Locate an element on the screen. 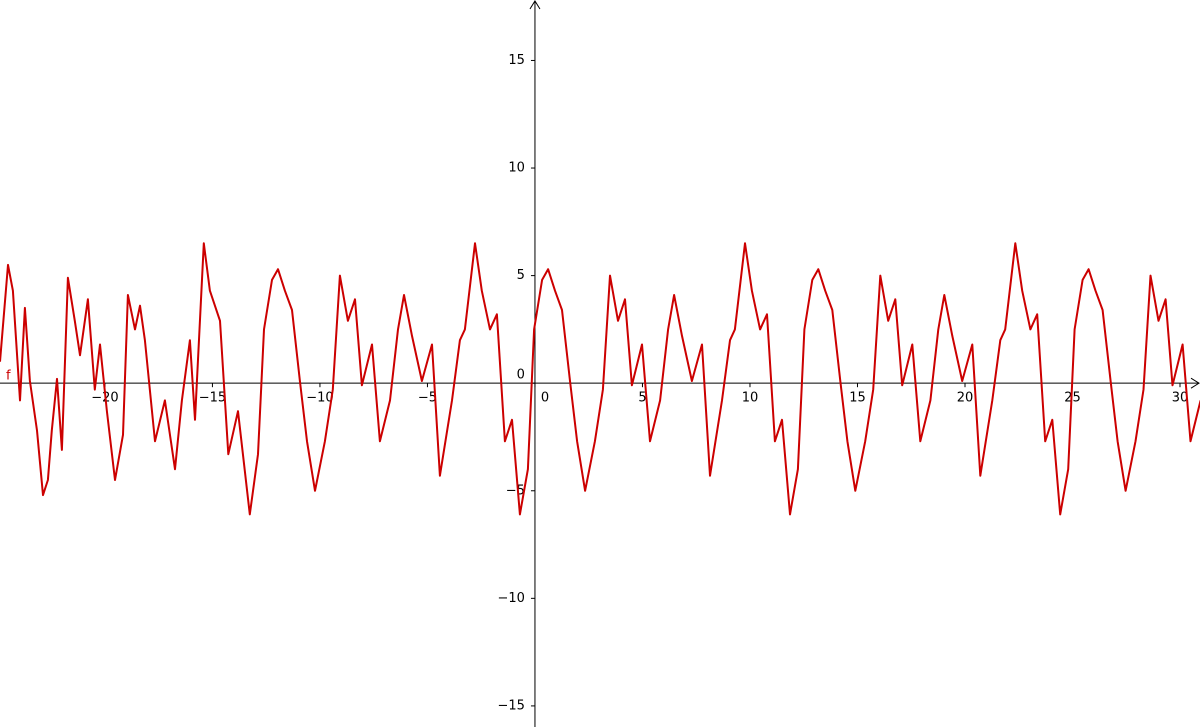 This screenshot has height=727, width=1200. x-tick-label: 5 is located at coordinates (642, 398).